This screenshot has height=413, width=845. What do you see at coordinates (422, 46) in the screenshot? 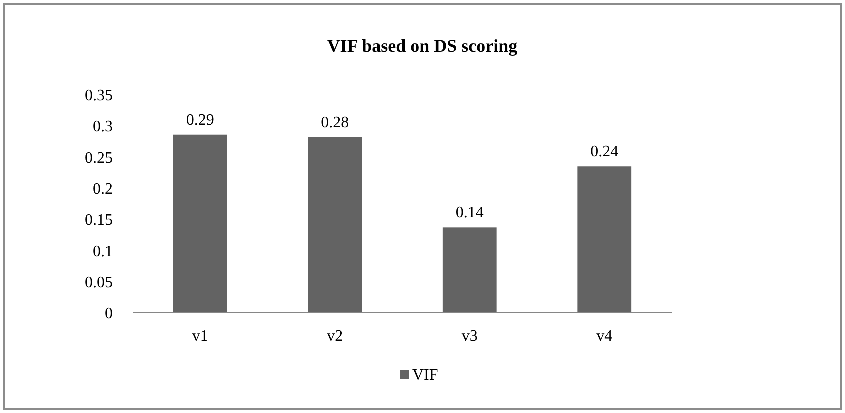
I see `chart-title: VIF based on DS scoring` at bounding box center [422, 46].